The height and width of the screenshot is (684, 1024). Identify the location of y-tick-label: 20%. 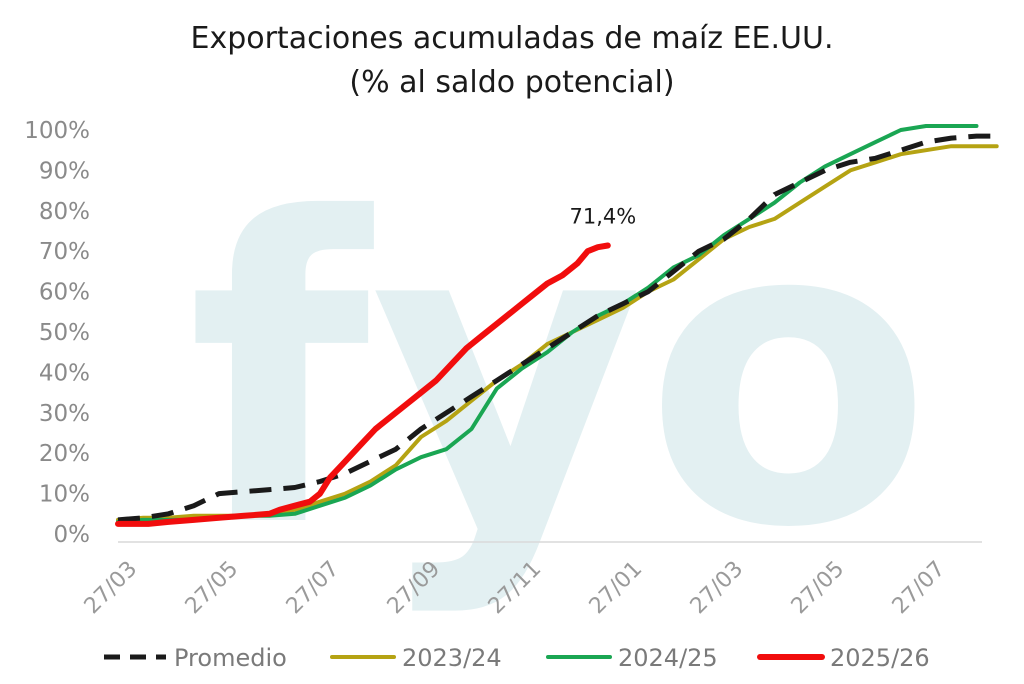
(64, 454).